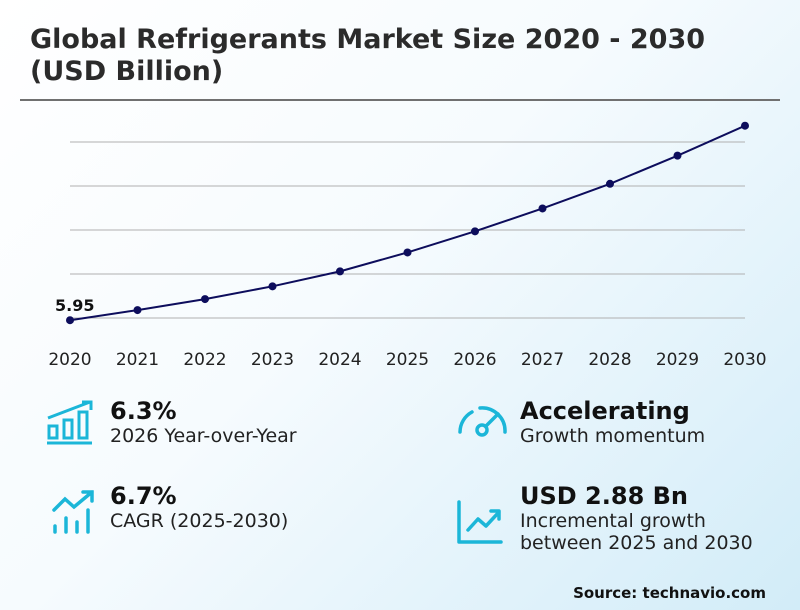 The height and width of the screenshot is (610, 800). I want to click on x-tick-label: 2026, so click(474, 360).